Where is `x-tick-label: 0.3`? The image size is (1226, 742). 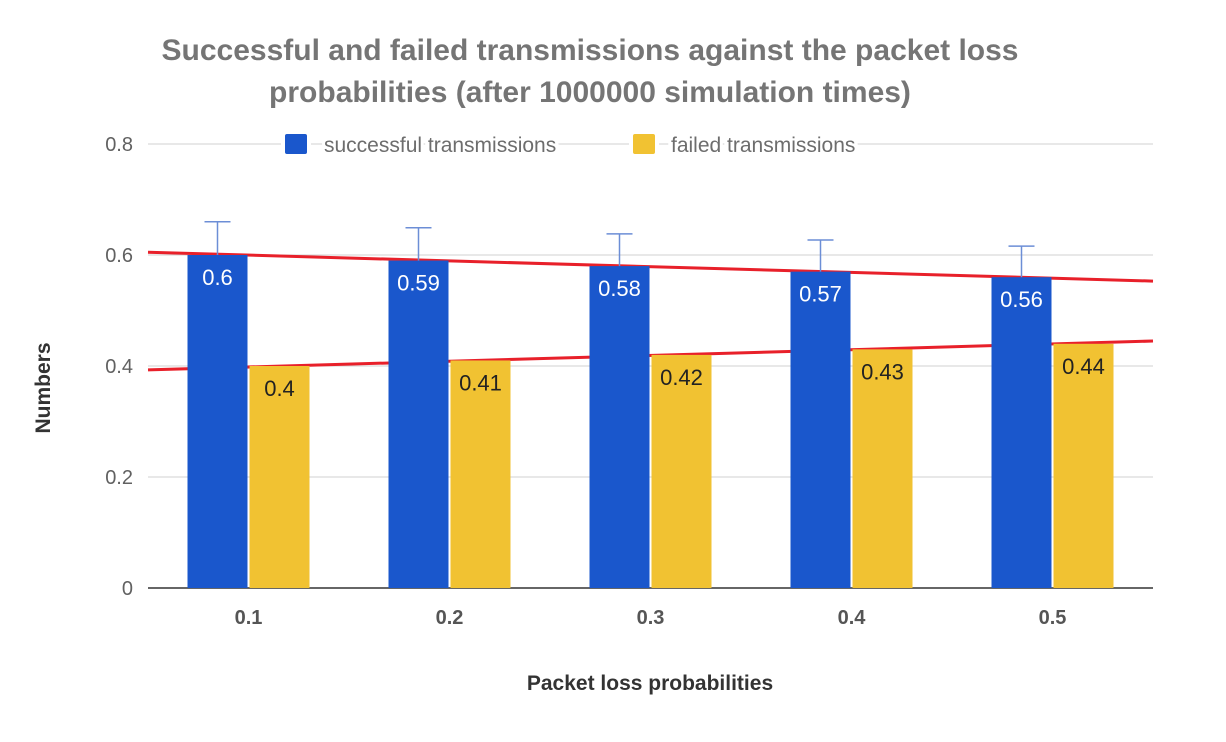 x-tick-label: 0.3 is located at coordinates (651, 618).